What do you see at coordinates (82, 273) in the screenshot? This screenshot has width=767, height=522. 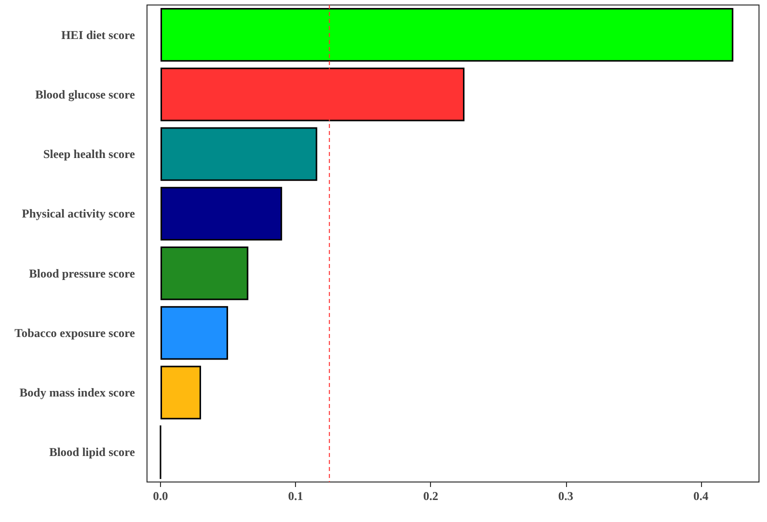 I see `y-tick-label: Blood pressure score` at bounding box center [82, 273].